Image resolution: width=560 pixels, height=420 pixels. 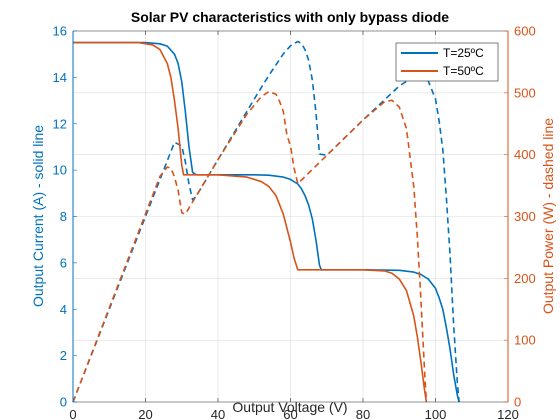 What do you see at coordinates (60, 170) in the screenshot?
I see `left-y-tick-label: 10` at bounding box center [60, 170].